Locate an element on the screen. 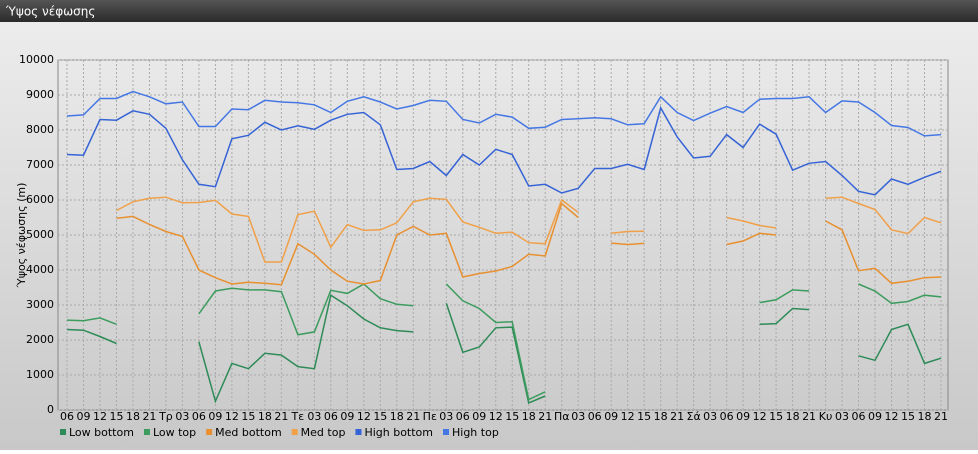  y-tick-label: 9000 is located at coordinates (40, 94).